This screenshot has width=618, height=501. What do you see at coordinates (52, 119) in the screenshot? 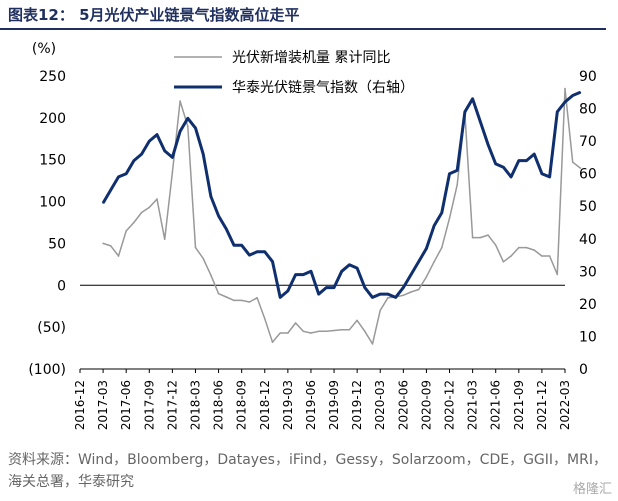
I see `left-tick-label: 200` at bounding box center [52, 119].